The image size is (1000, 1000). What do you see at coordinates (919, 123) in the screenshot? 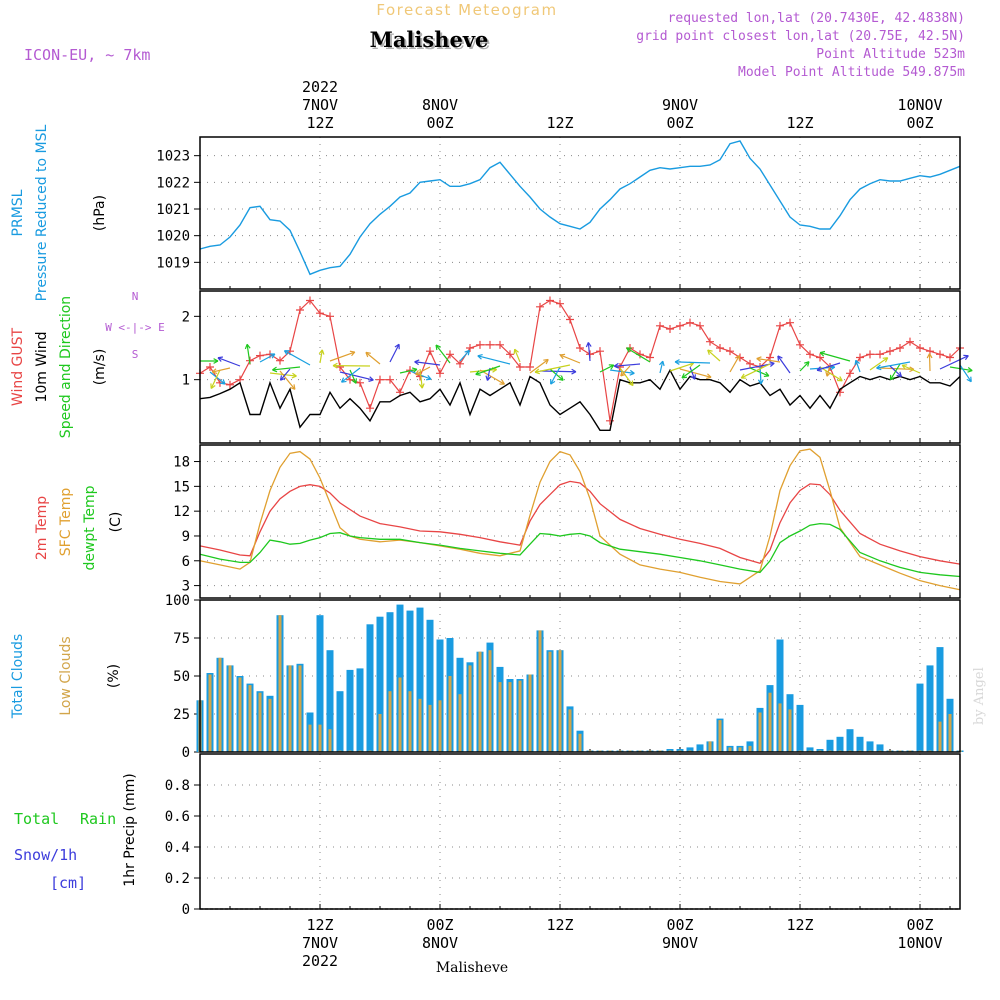
I see `top-time-label: 00Z` at bounding box center [919, 123].